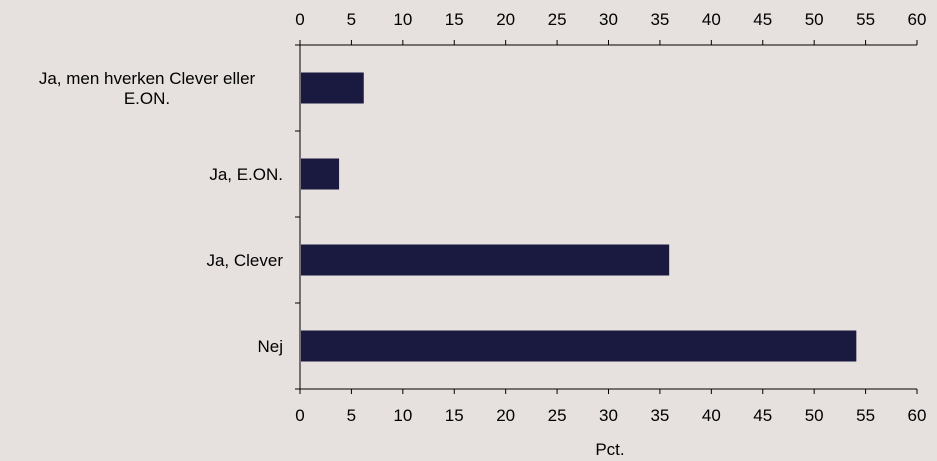  Describe the element at coordinates (299, 19) in the screenshot. I see `top-x-tick-label: 0` at that location.